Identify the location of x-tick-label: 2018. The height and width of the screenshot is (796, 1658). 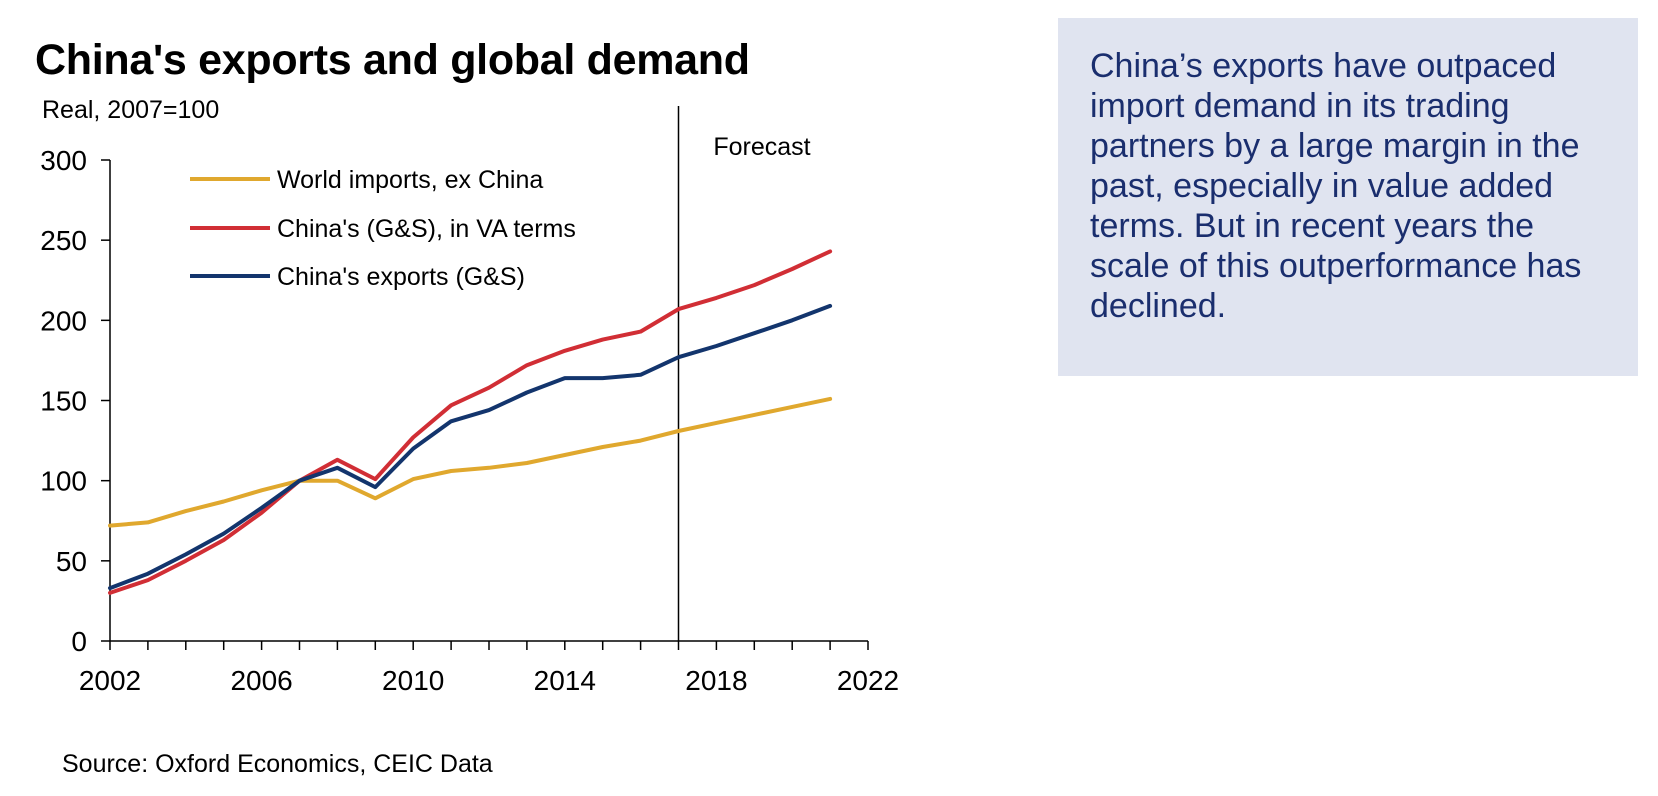
(716, 680).